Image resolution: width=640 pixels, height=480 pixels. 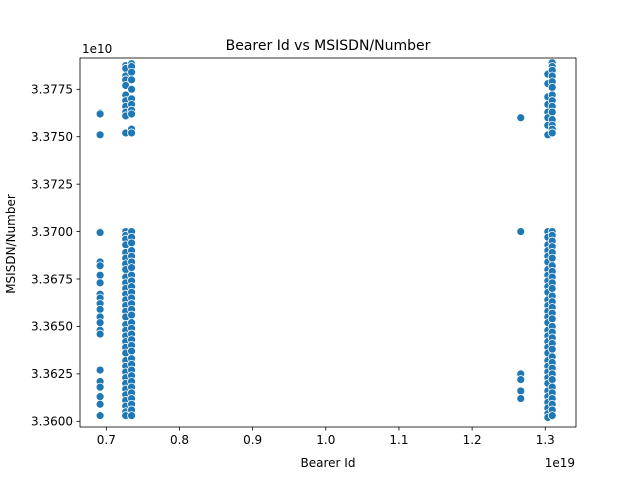 I want to click on y-axis-label: MSISDN/Number, so click(x=11, y=244).